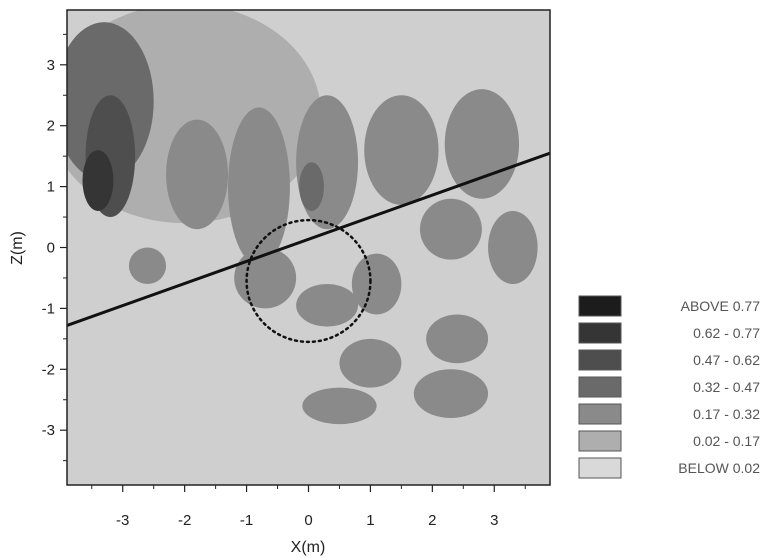 The width and height of the screenshot is (764, 558). What do you see at coordinates (51, 248) in the screenshot?
I see `y-tick-label: 0` at bounding box center [51, 248].